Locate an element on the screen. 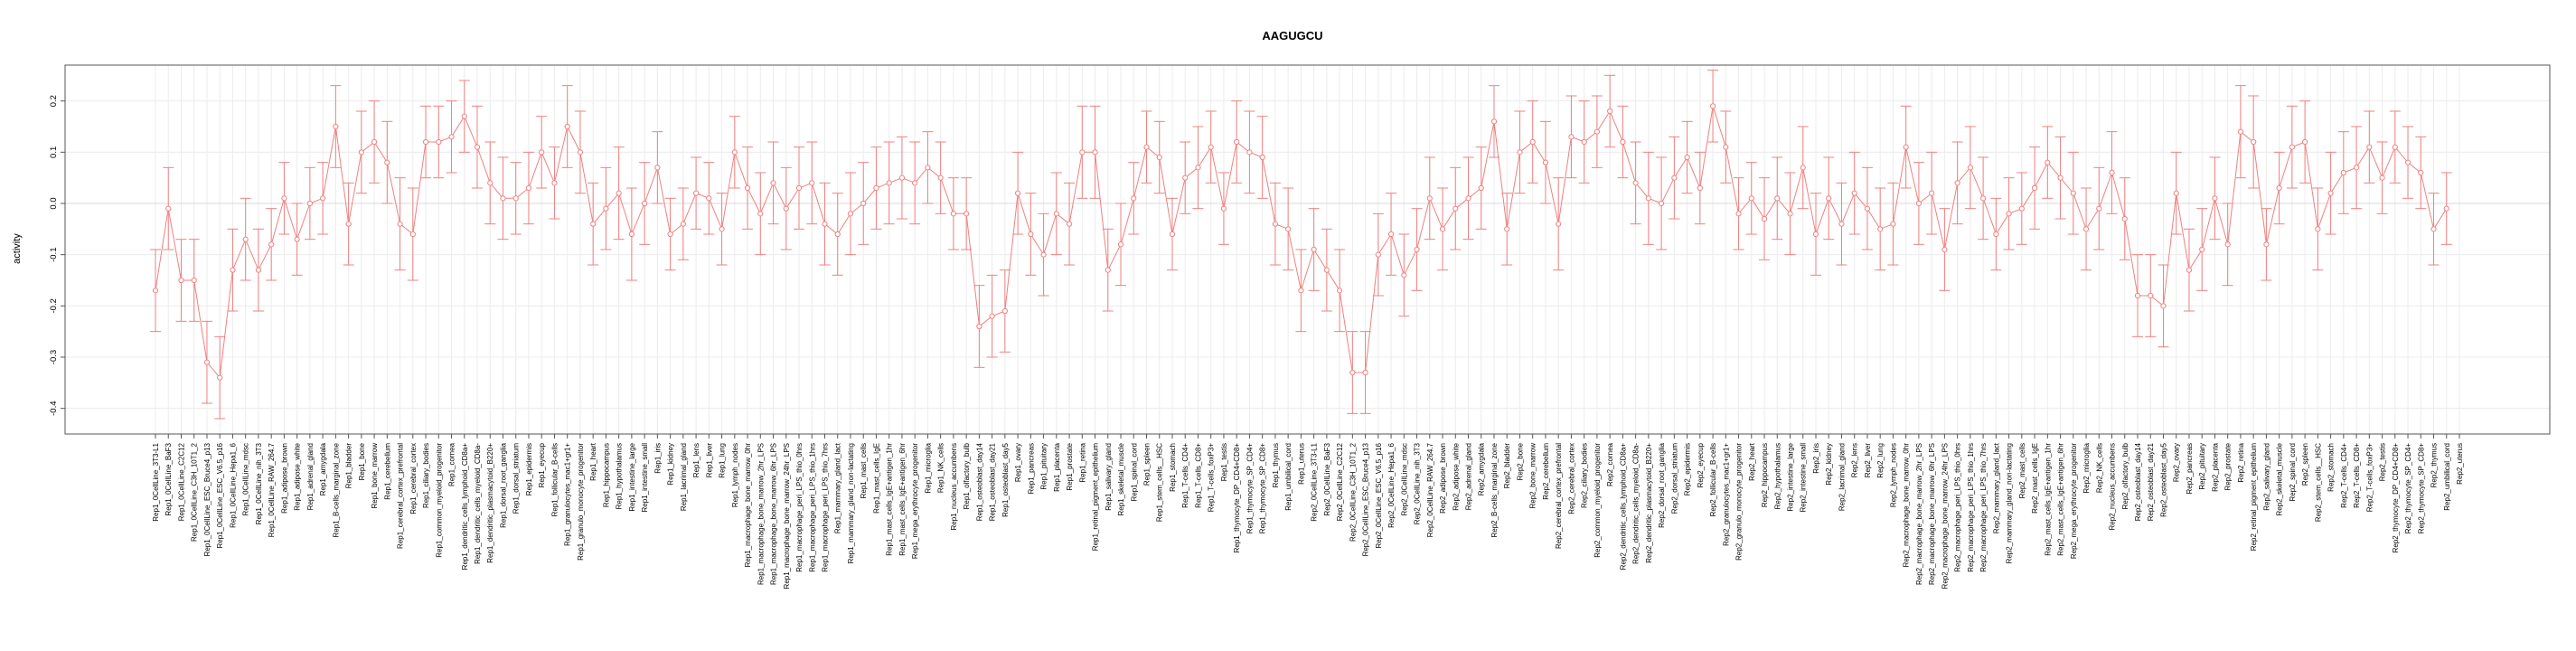 This screenshot has height=651, width=2576. x-tick-label: Rep1_0CellLine_ESC_Bruce4_p13 is located at coordinates (208, 499).